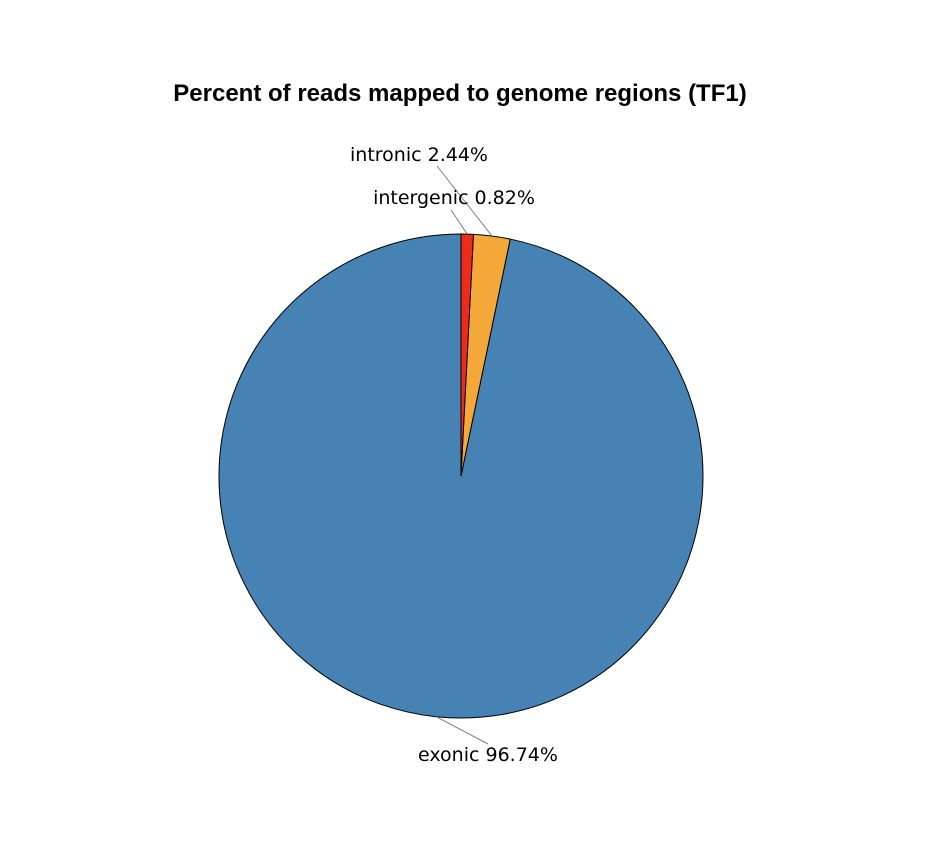 The height and width of the screenshot is (842, 940). I want to click on label-leader-exonic, so click(462, 730).